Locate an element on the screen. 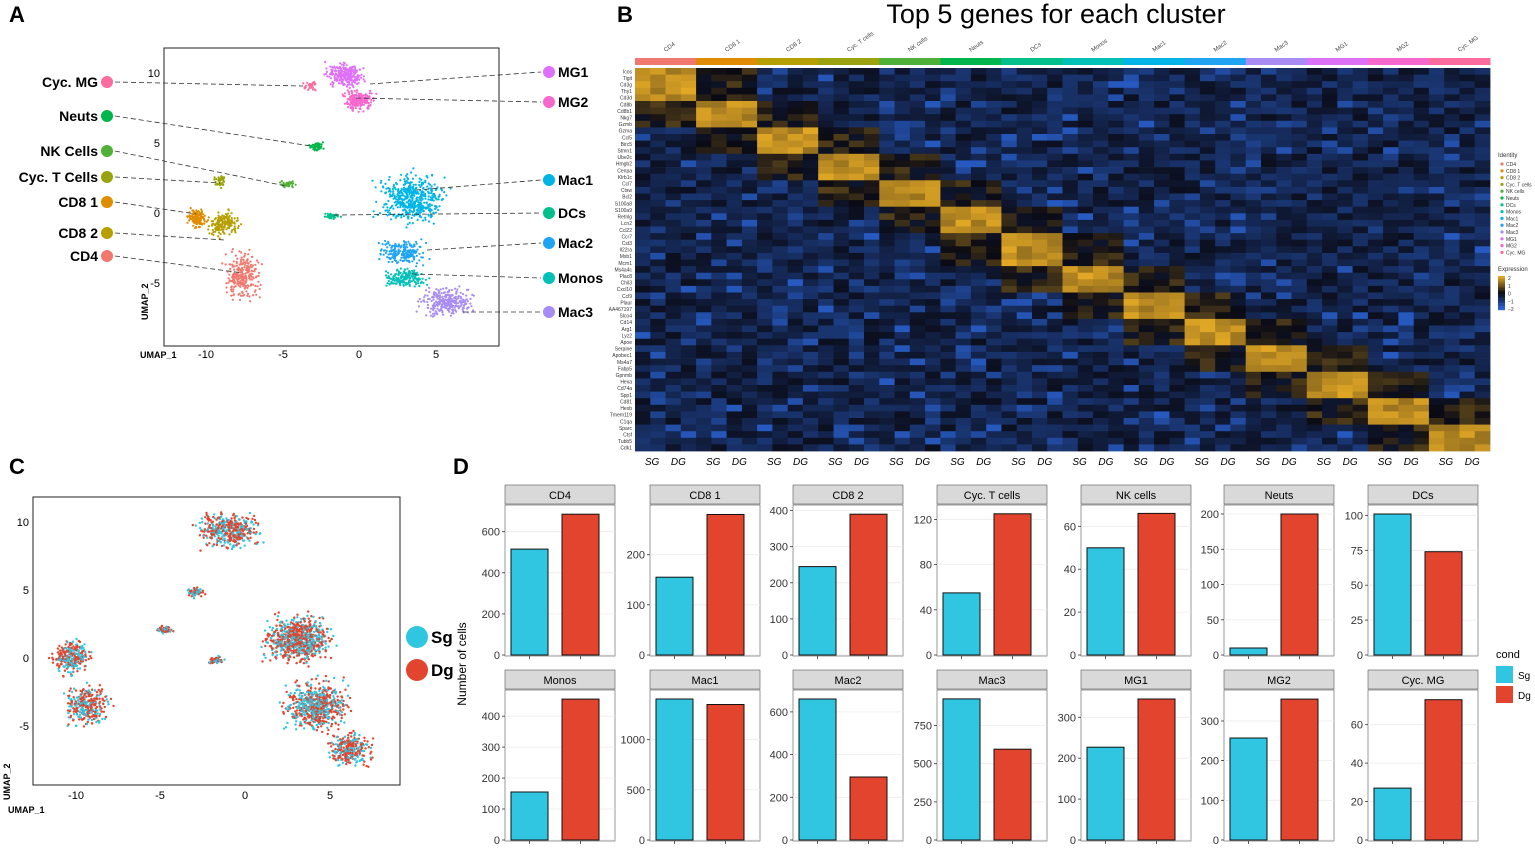 The width and height of the screenshot is (1535, 850). umap-a-leader-line is located at coordinates (213, 131).